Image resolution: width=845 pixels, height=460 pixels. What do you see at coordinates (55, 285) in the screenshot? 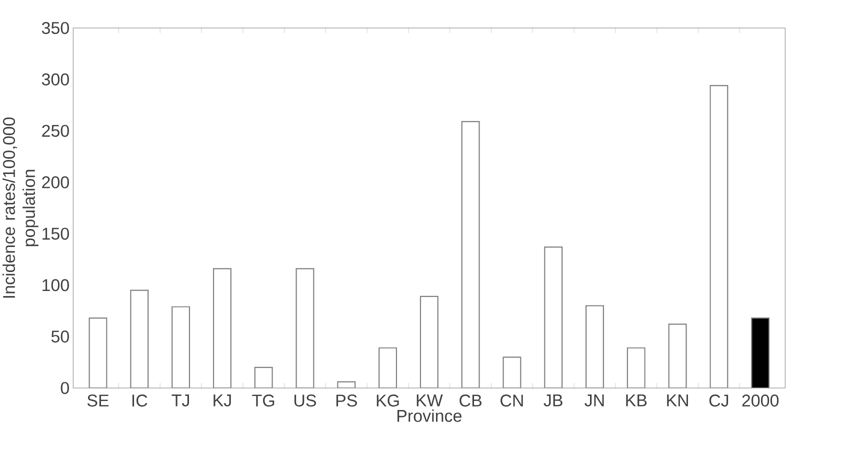
I see `y-tick-label: 100` at bounding box center [55, 285].